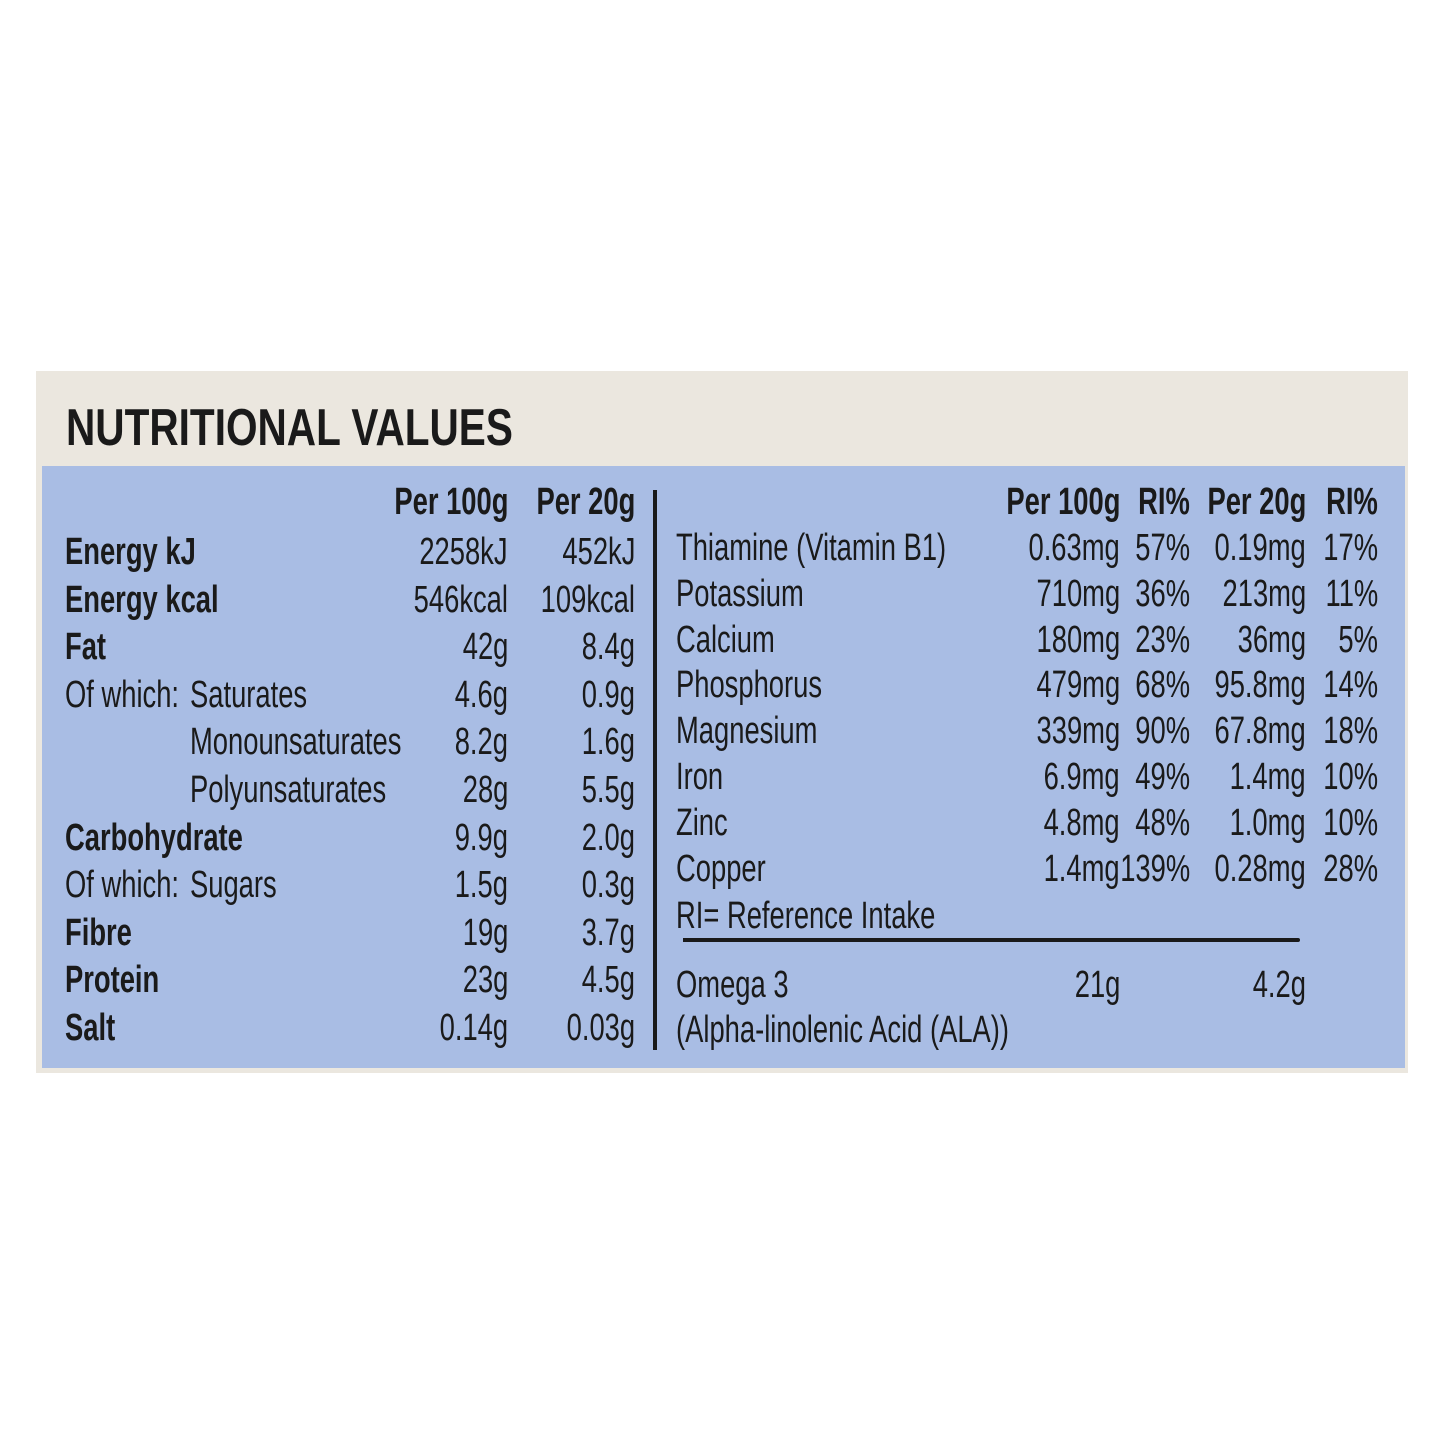  I want to click on value-per-100g: 0.63mg, so click(1074, 548).